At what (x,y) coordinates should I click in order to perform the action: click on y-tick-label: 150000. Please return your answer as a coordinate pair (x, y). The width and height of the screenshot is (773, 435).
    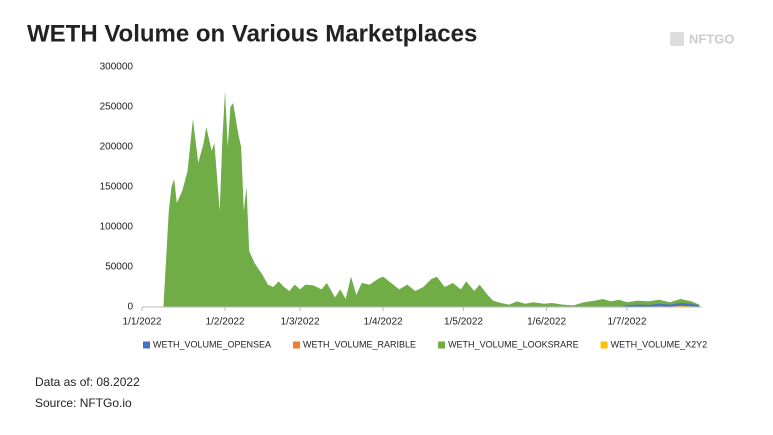
    Looking at the image, I should click on (117, 187).